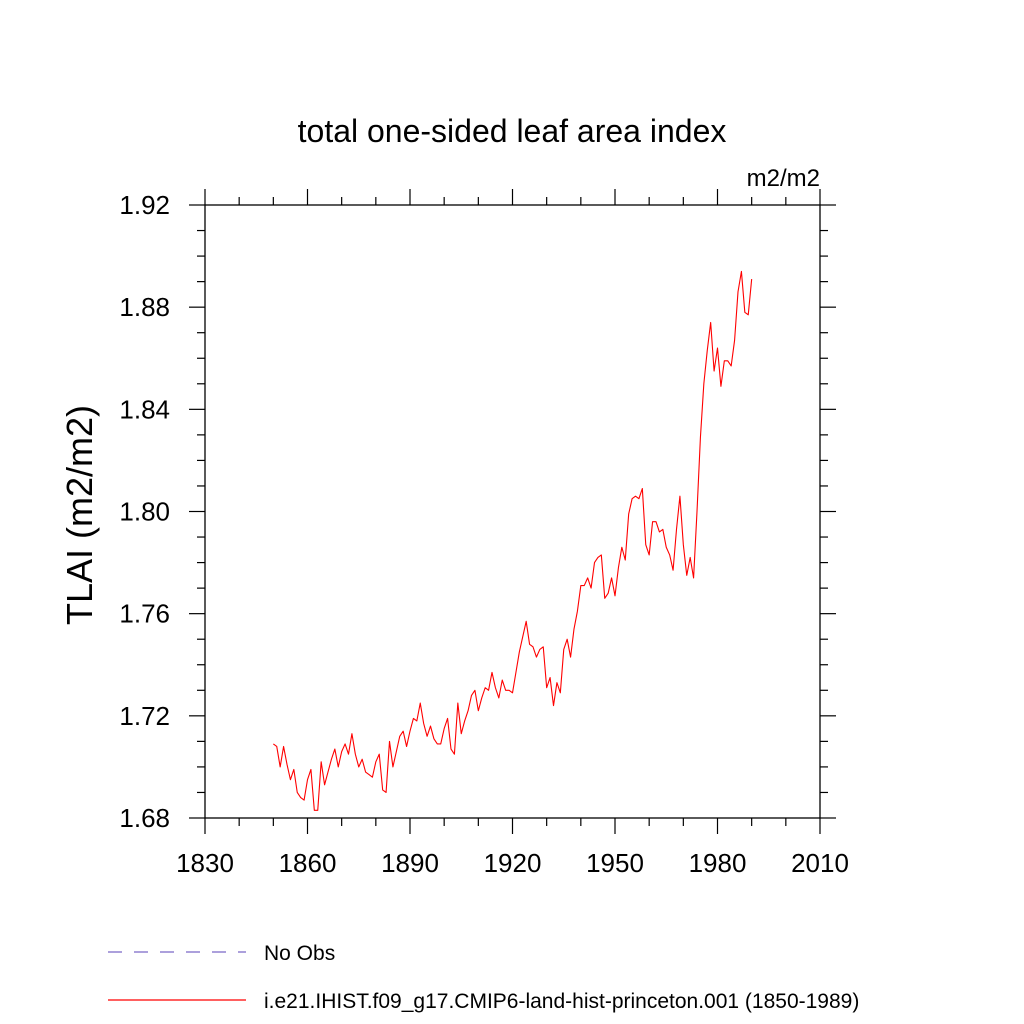 Image resolution: width=1024 pixels, height=1024 pixels. I want to click on legend-label-no-obs: No Obs, so click(299, 953).